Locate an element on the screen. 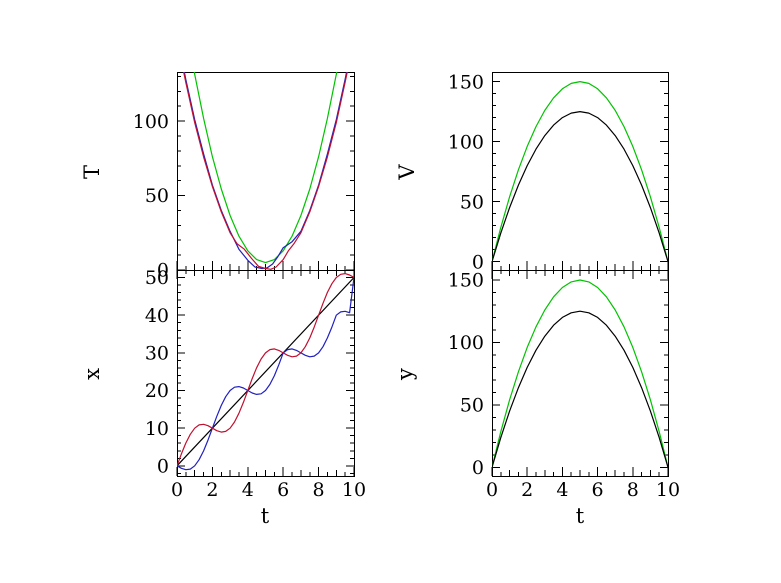 This screenshot has height=583, width=781. V-panel-green-curve is located at coordinates (580, 171).